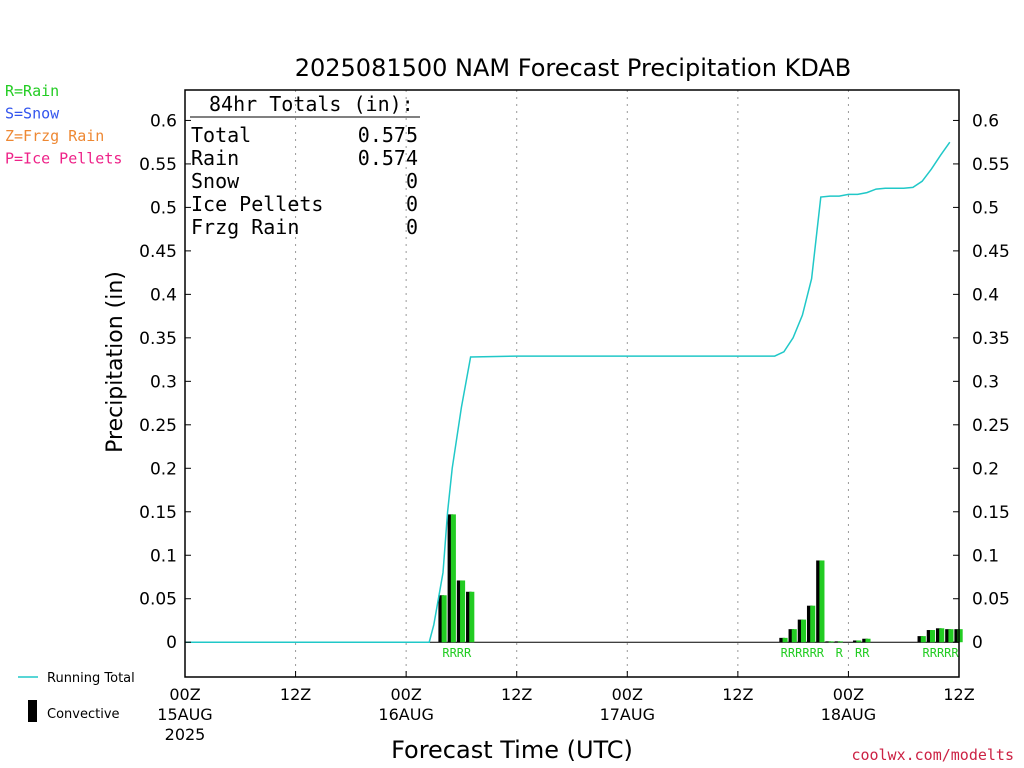 The height and width of the screenshot is (768, 1024). I want to click on ytick-label-left: 0.45, so click(158, 252).